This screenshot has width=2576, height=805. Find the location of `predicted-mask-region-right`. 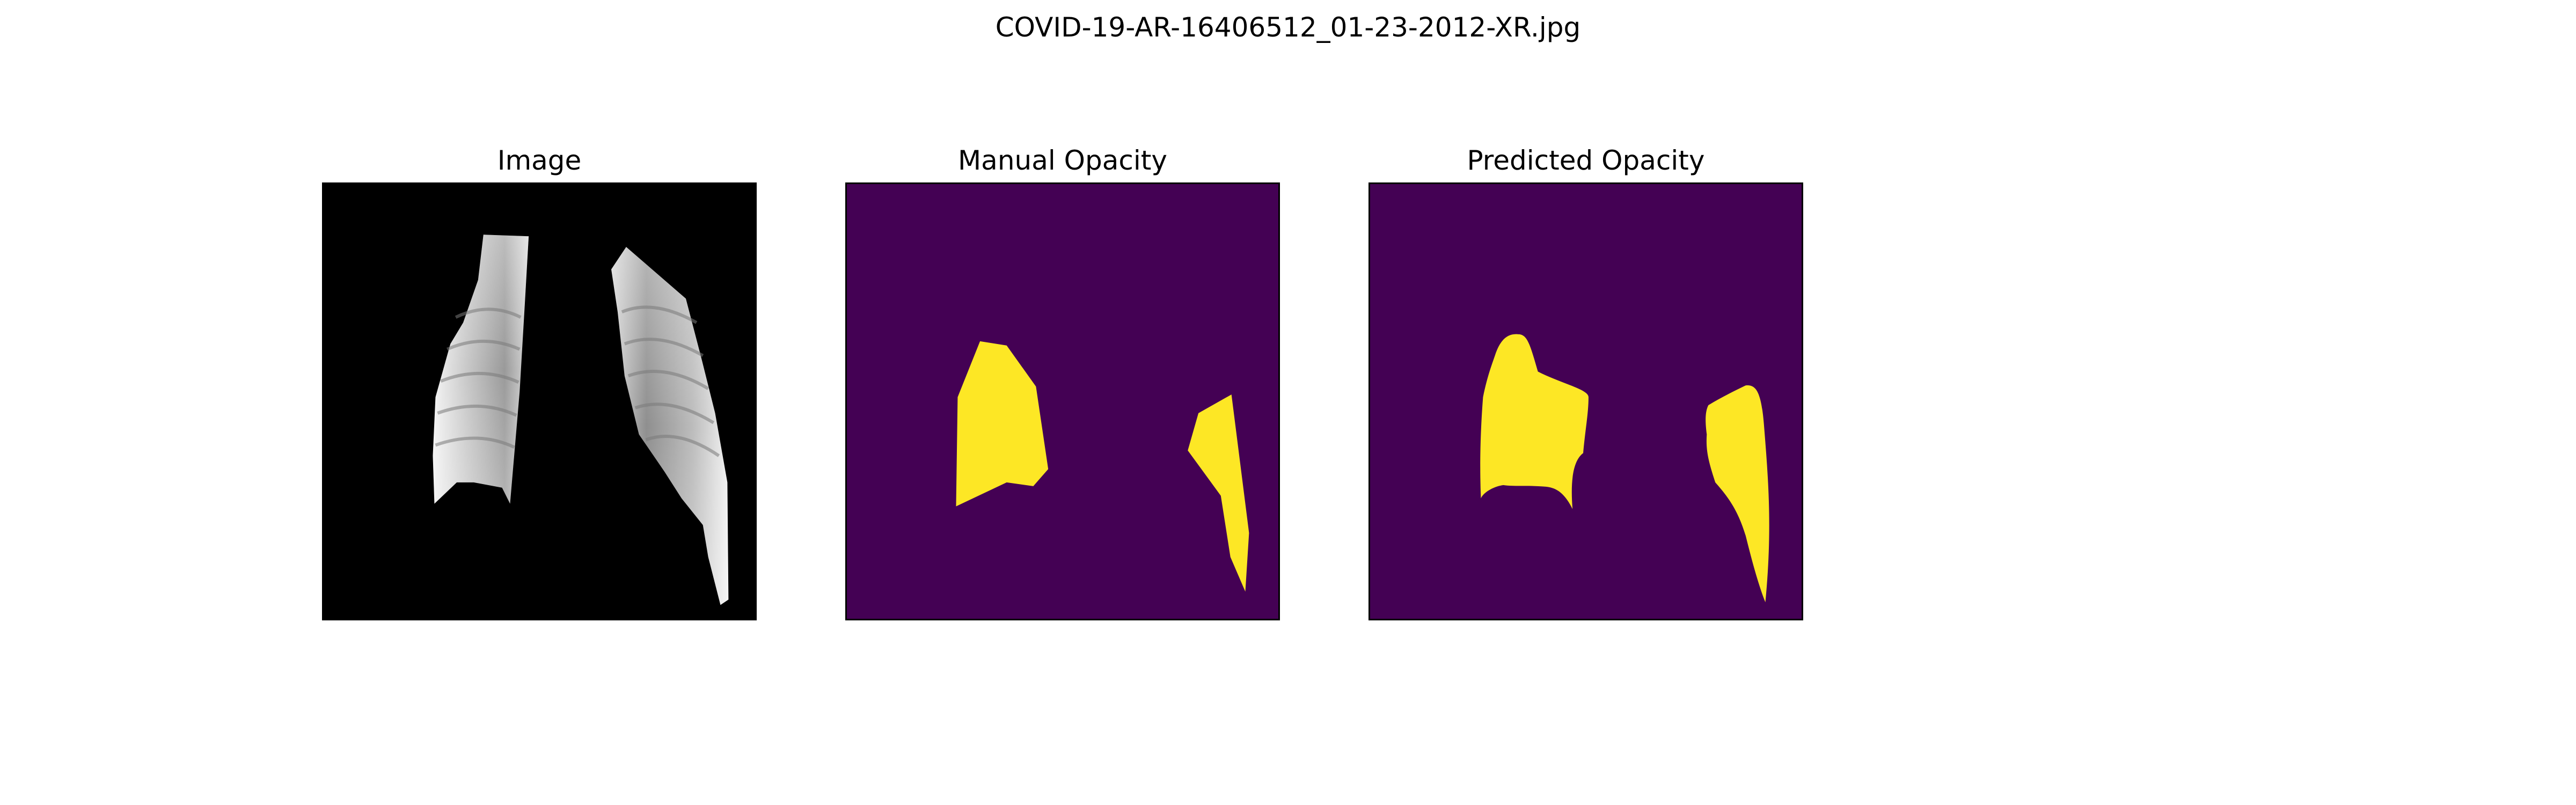

predicted-mask-region-right is located at coordinates (1737, 494).